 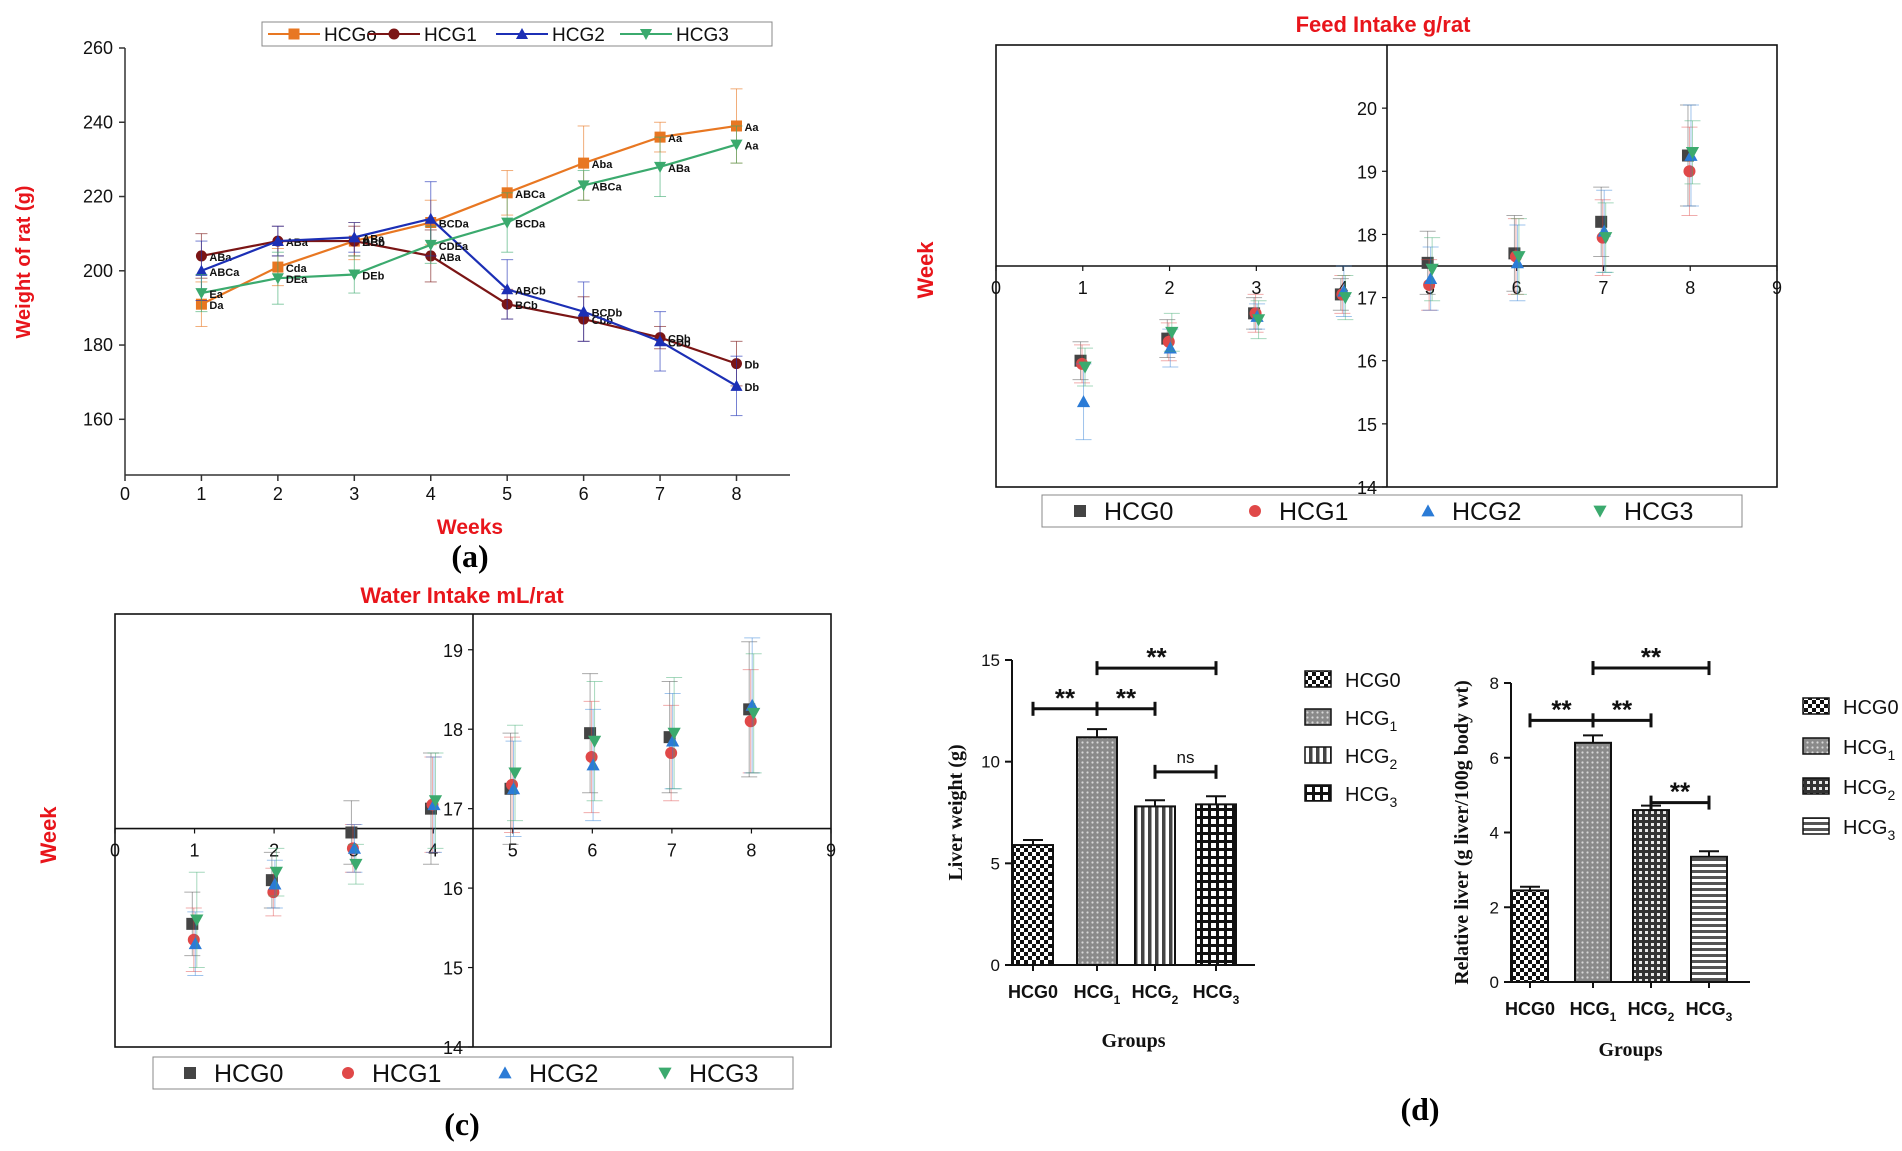 I want to click on y-tick-label: 16, so click(x=453, y=889).